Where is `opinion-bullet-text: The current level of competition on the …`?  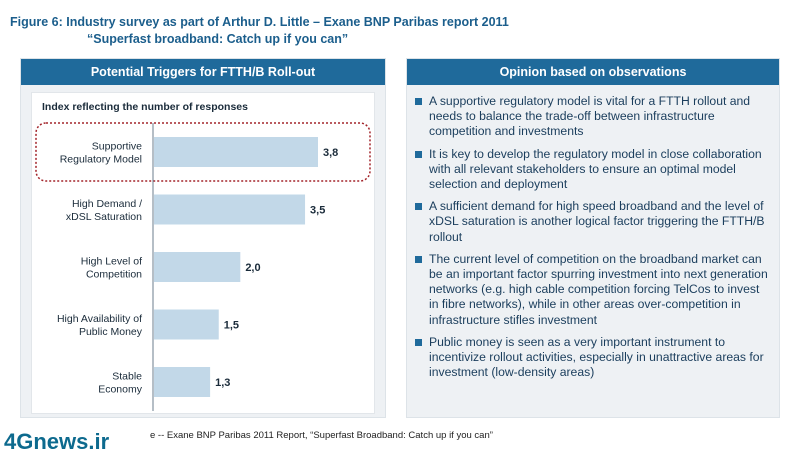
opinion-bullet-text: The current level of competition on the … is located at coordinates (598, 289).